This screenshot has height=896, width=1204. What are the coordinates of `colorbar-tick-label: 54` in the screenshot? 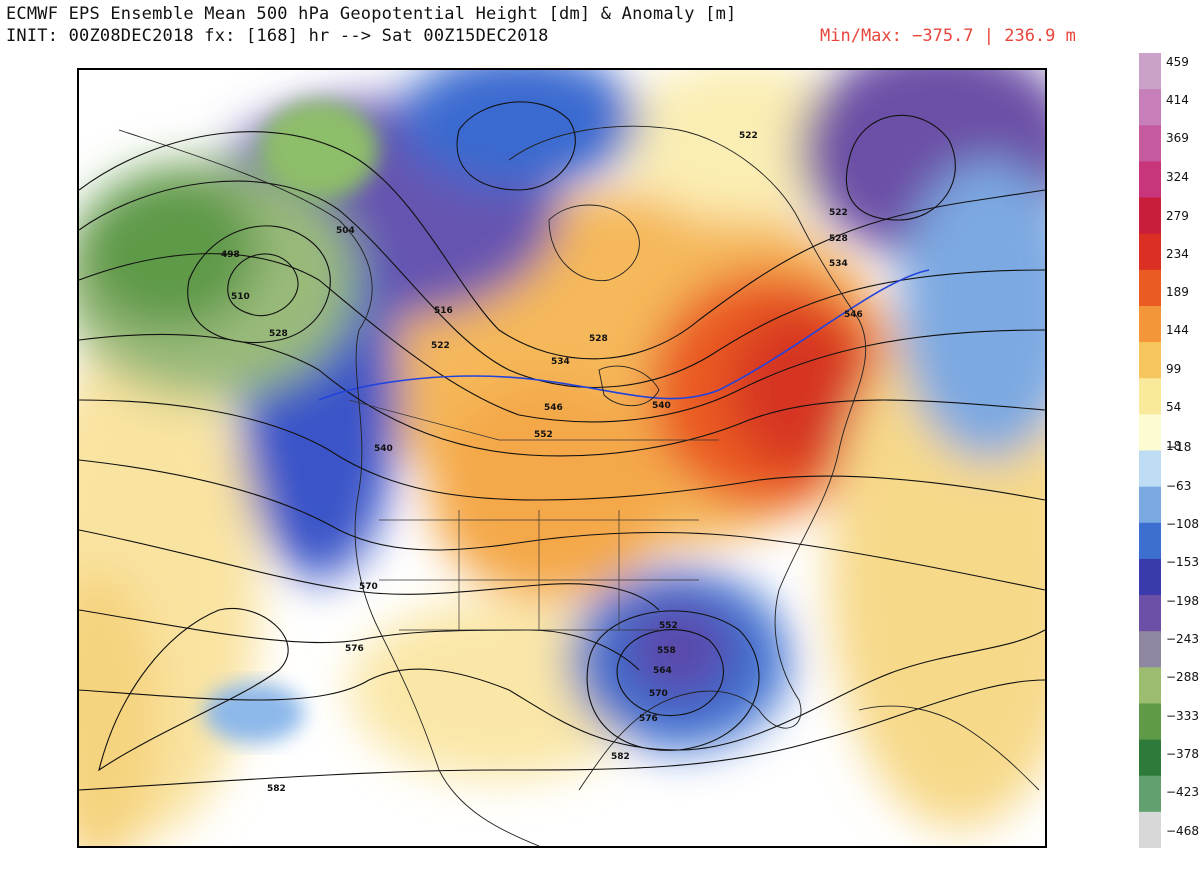 It's located at (1174, 407).